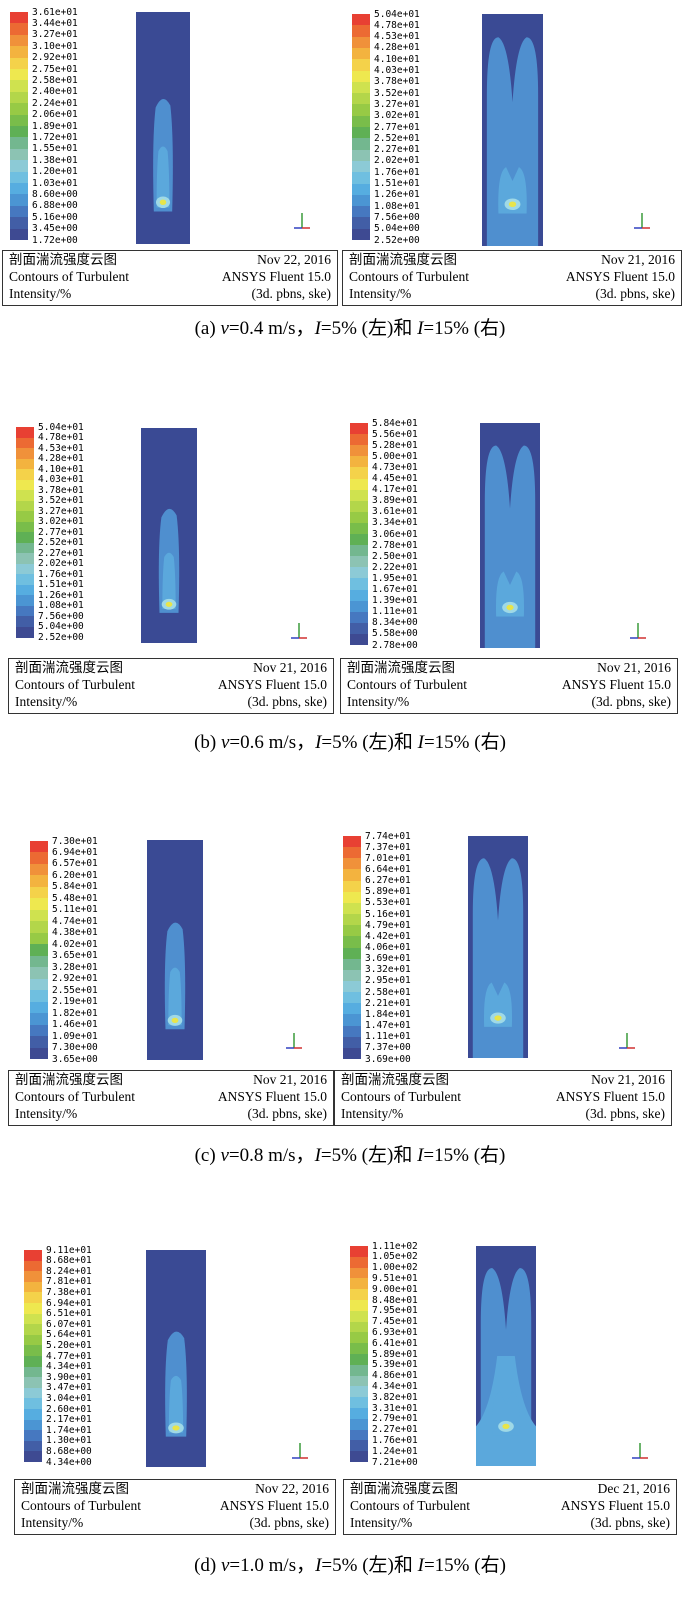 Image resolution: width=700 pixels, height=1605 pixels. I want to click on color-scale-tick-label: 4.38e+01, so click(75, 933).